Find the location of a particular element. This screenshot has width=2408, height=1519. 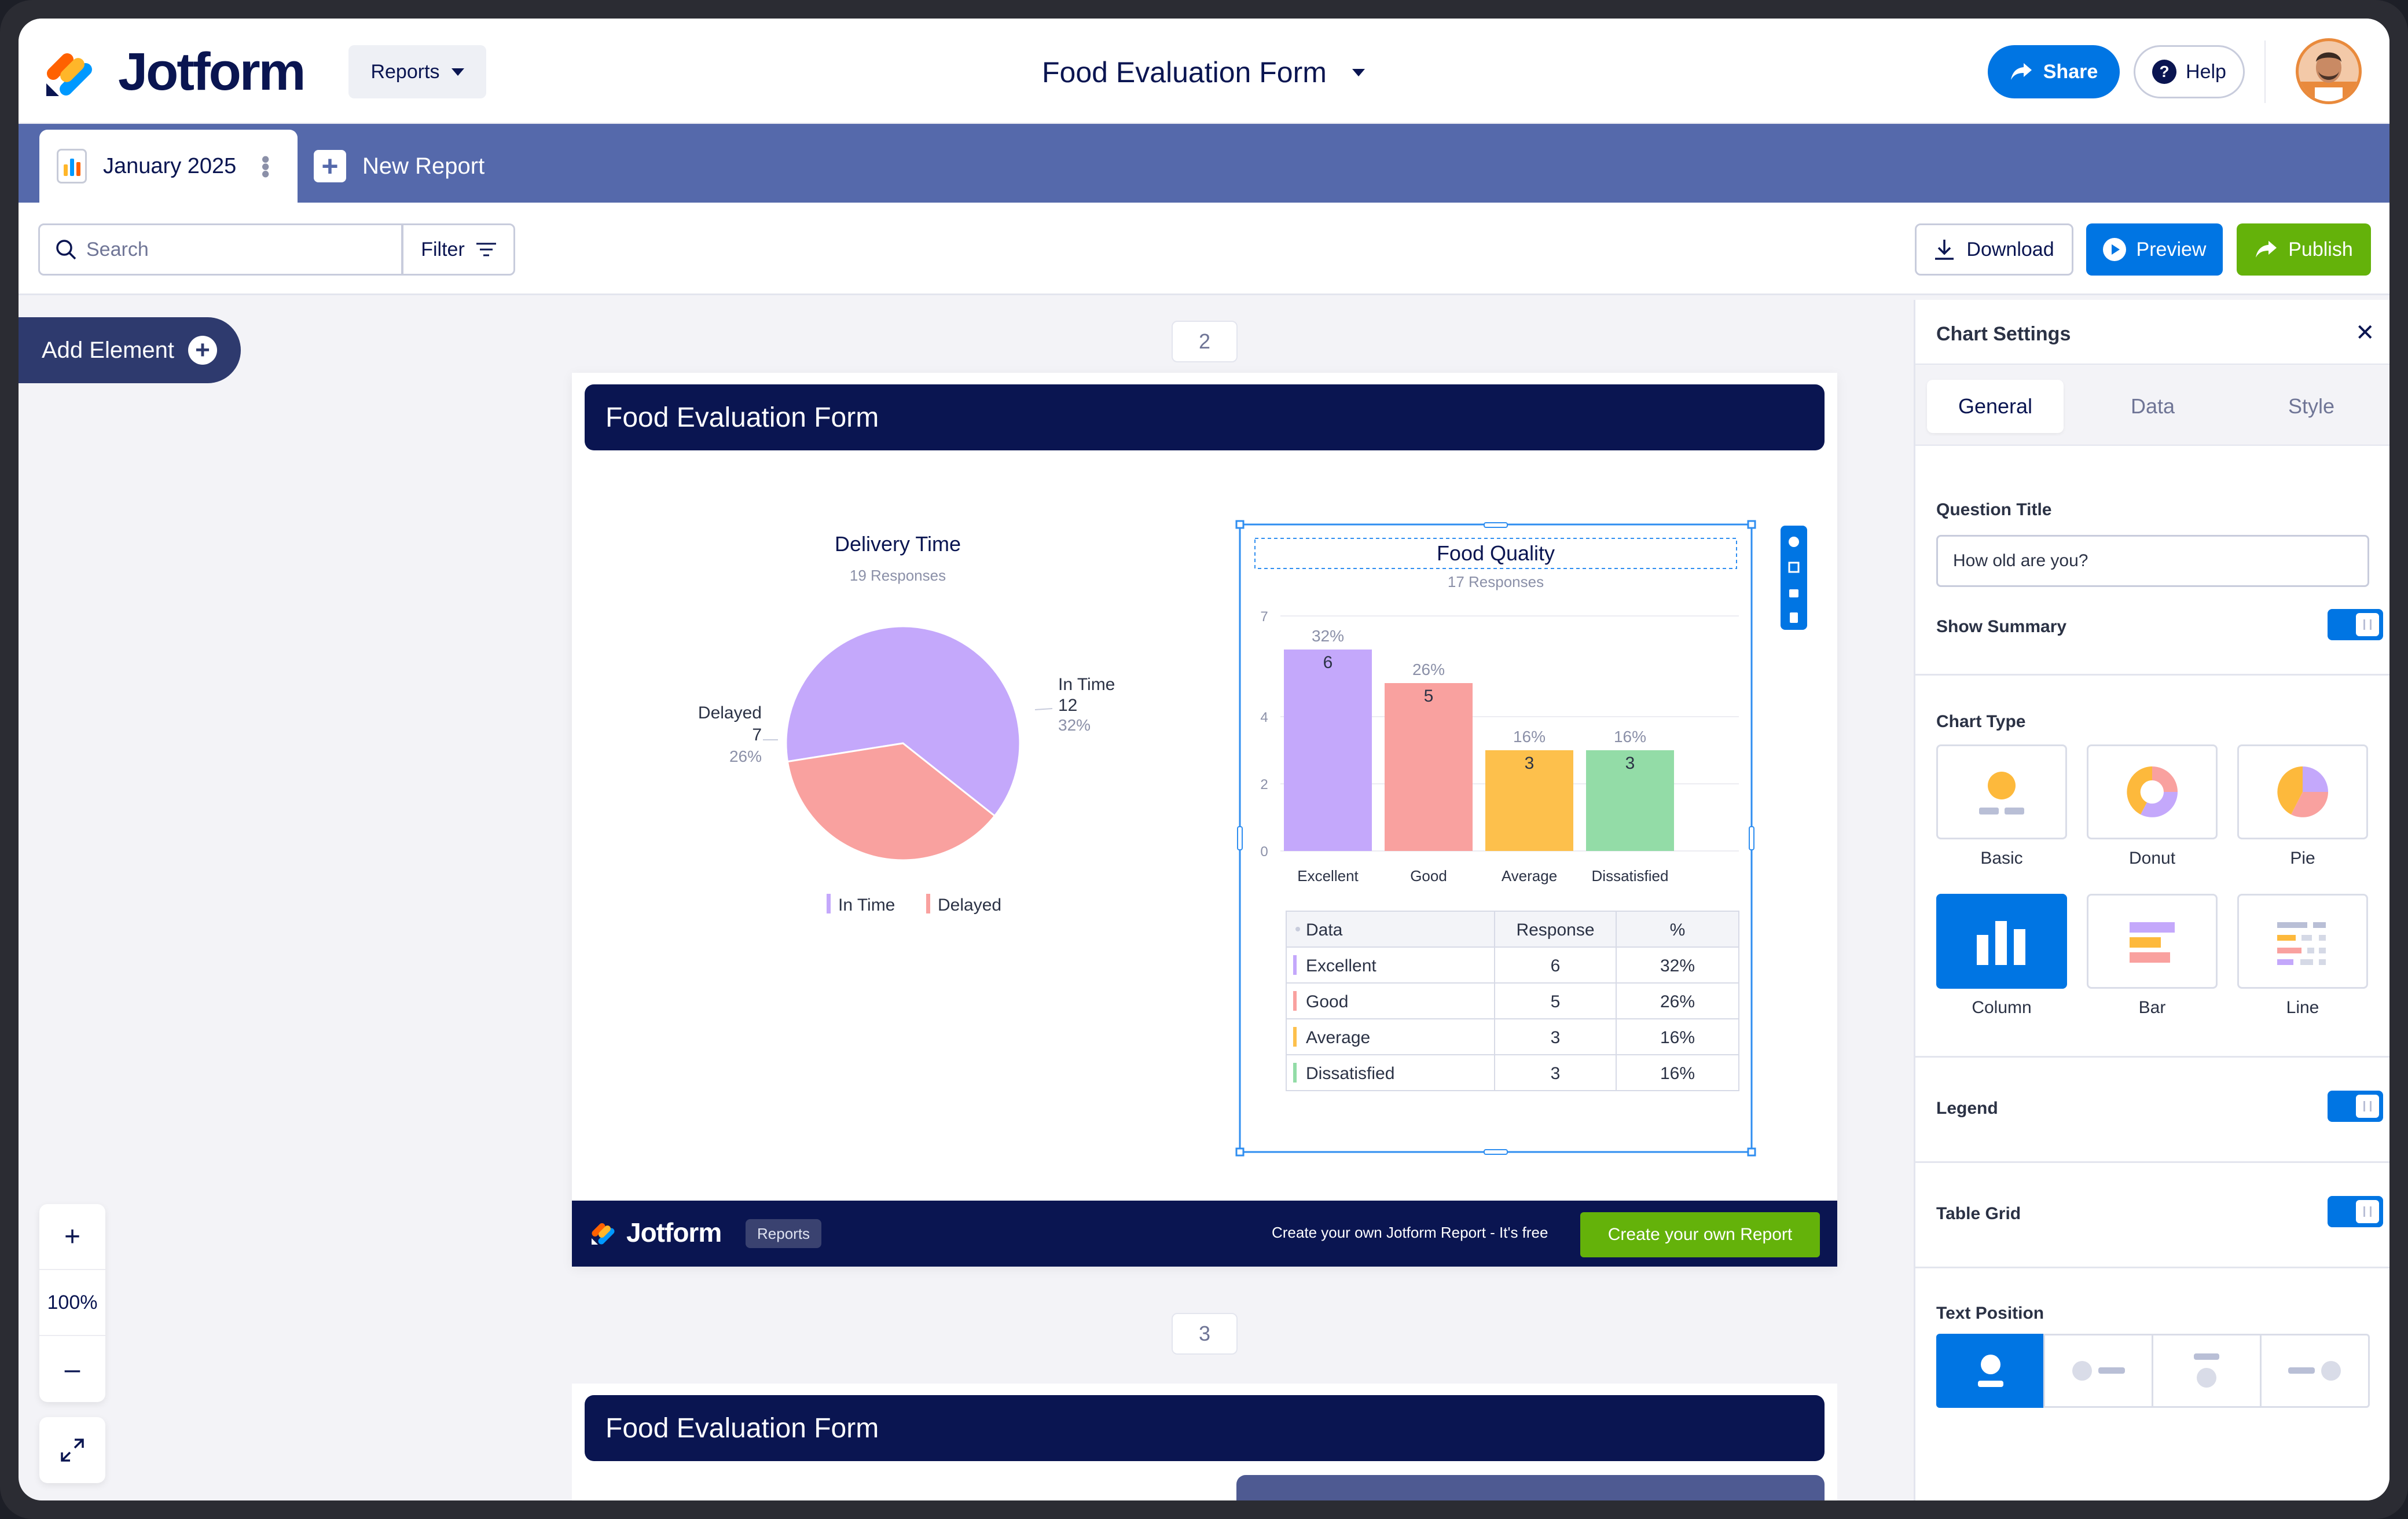

form-title-dropdown: Food Evaluation Form is located at coordinates (1204, 72).